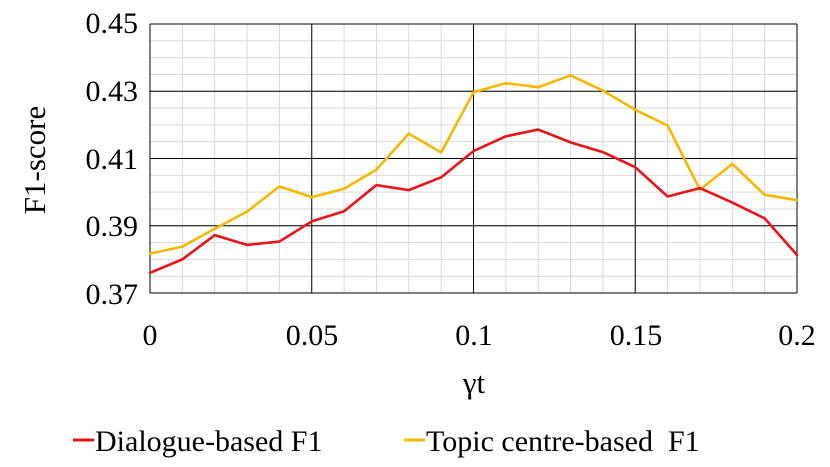 This screenshot has height=467, width=830. Describe the element at coordinates (208, 441) in the screenshot. I see `legend-label-dialogue: Dialogue-based F1` at that location.